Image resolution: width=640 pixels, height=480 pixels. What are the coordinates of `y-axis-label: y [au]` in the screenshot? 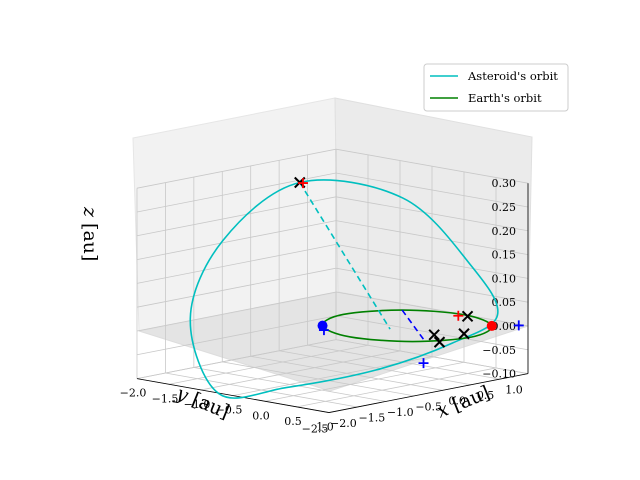 It's located at (202, 402).